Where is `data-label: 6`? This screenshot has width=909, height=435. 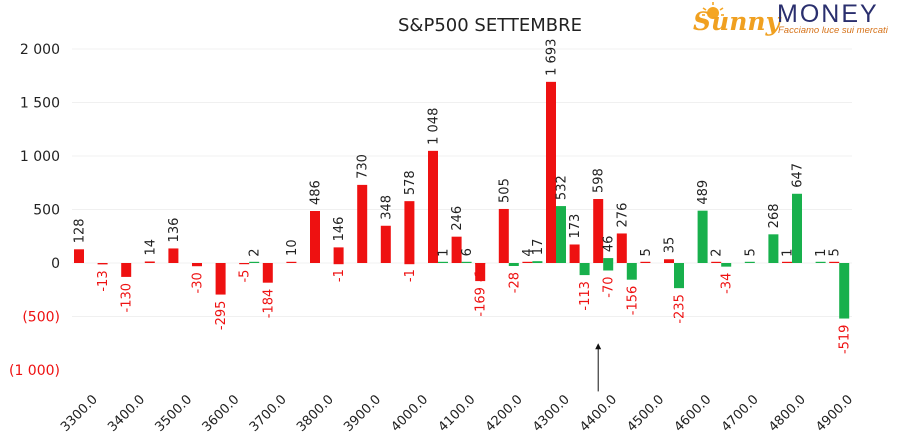
data-label: 6 is located at coordinates (467, 252).